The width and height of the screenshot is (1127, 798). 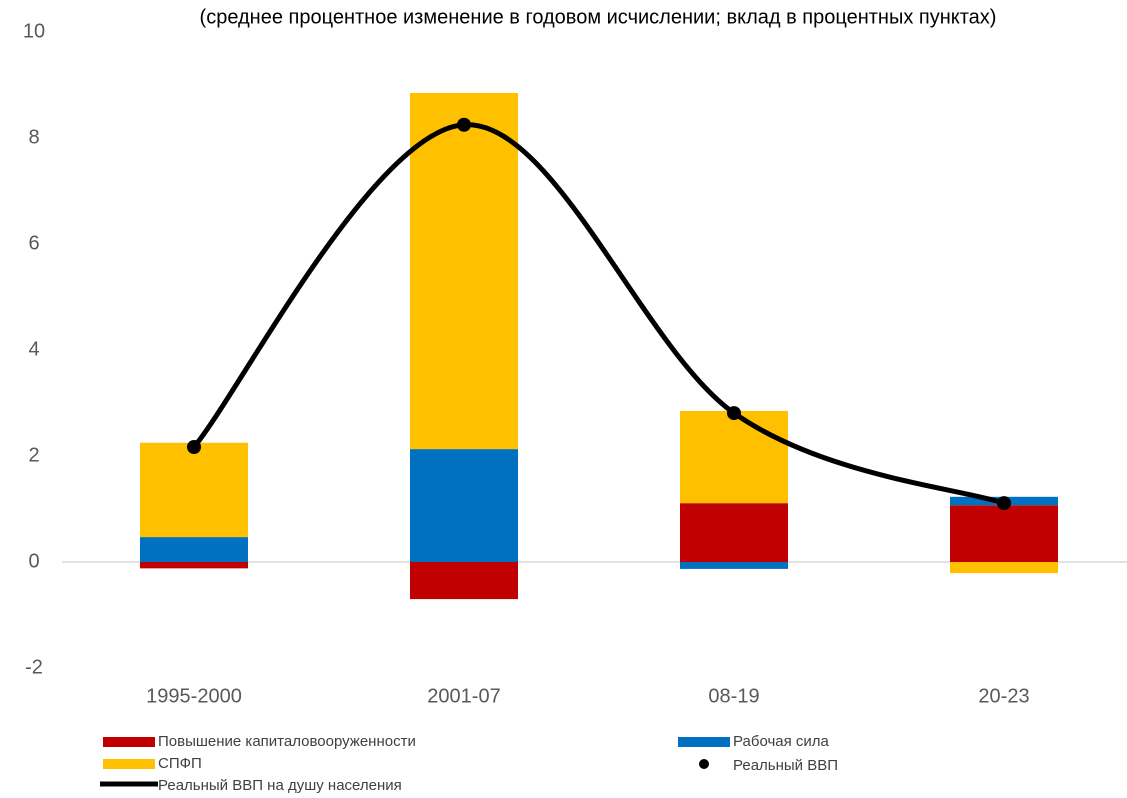 What do you see at coordinates (33, 561) in the screenshot?
I see `y-tick-label: 0` at bounding box center [33, 561].